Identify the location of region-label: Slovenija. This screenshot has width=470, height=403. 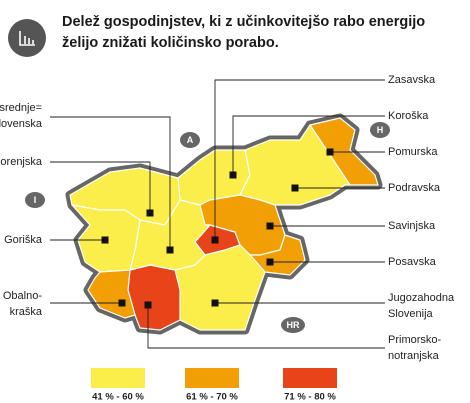
(411, 314).